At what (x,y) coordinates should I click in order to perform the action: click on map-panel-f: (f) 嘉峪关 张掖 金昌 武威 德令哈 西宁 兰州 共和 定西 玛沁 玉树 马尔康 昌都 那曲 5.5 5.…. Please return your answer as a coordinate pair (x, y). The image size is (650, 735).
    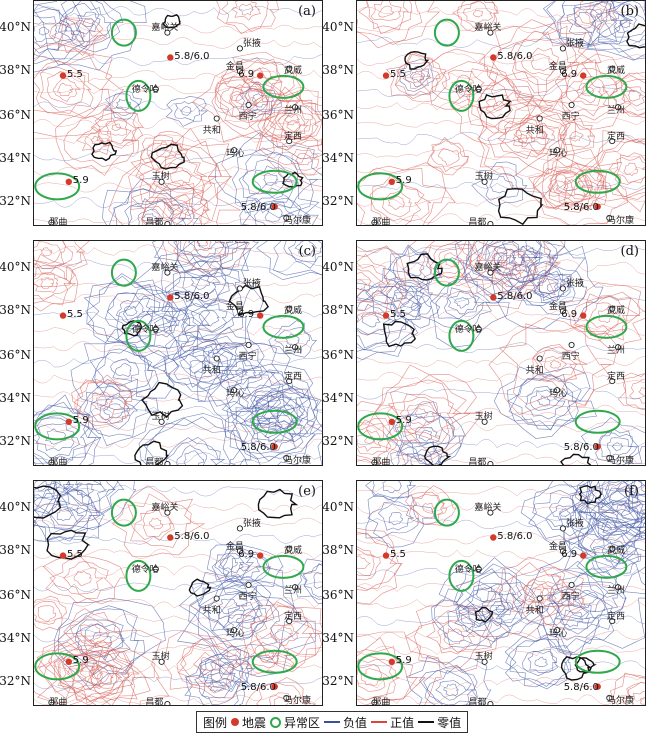
    Looking at the image, I should click on (501, 593).